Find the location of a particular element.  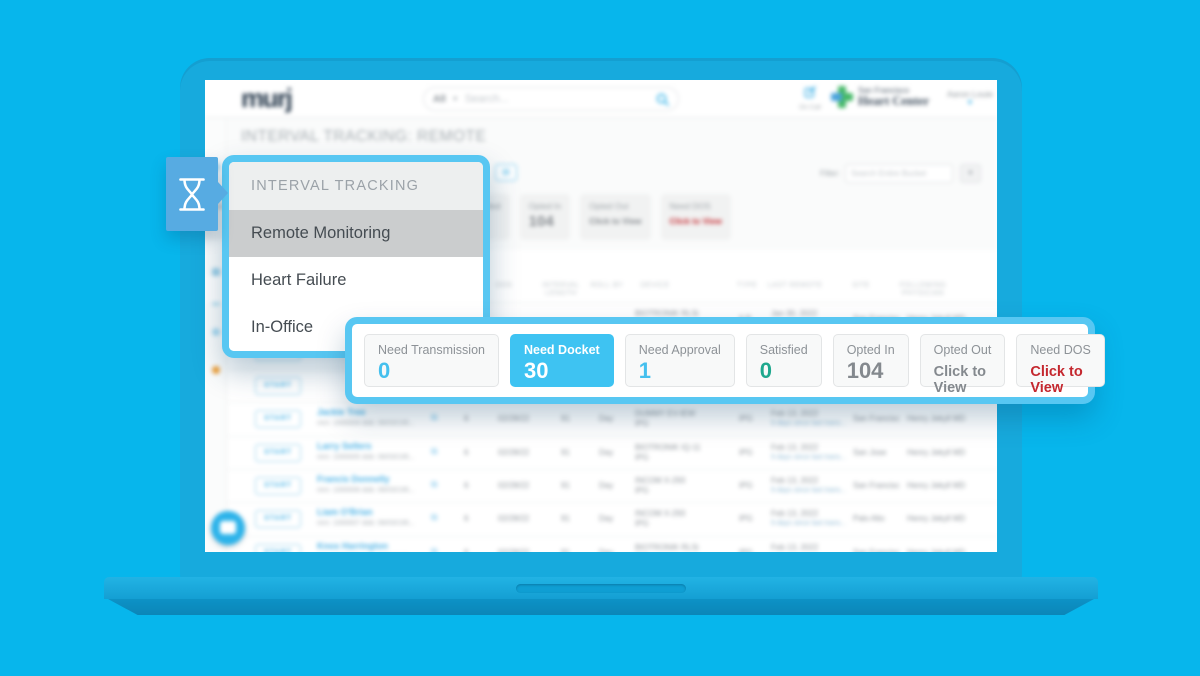

badge-pointer is located at coordinates (223, 193).